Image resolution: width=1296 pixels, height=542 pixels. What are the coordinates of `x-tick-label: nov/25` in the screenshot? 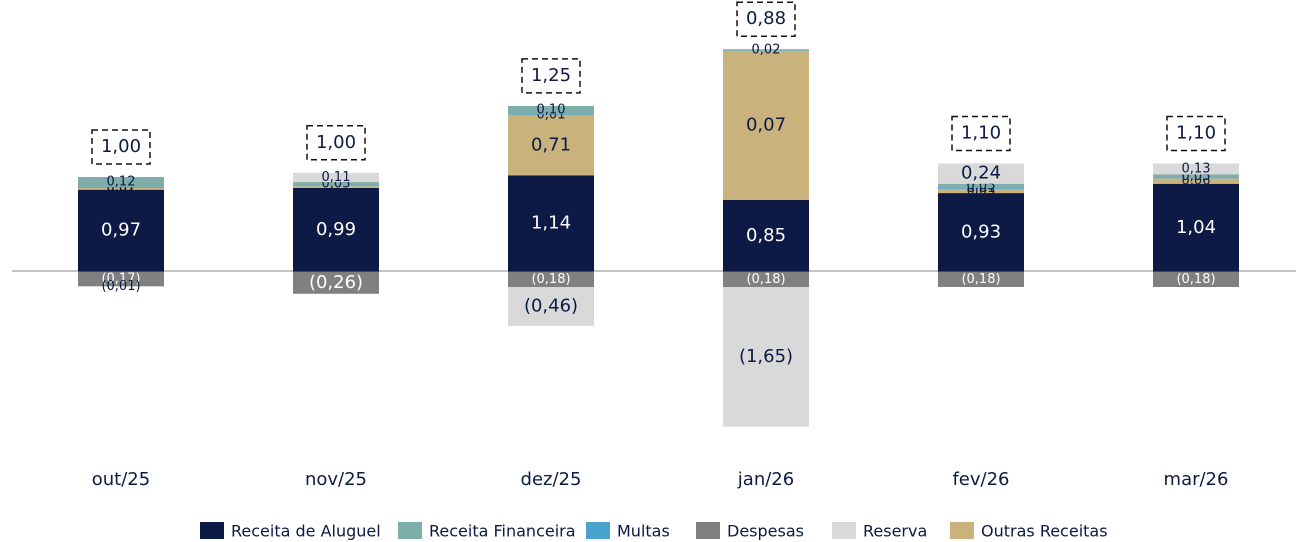 It's located at (336, 479).